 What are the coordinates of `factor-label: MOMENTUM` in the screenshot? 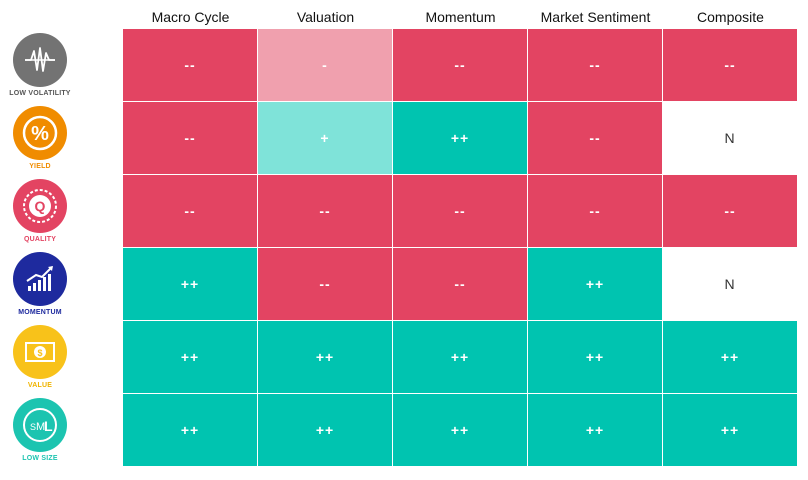 It's located at (40, 312).